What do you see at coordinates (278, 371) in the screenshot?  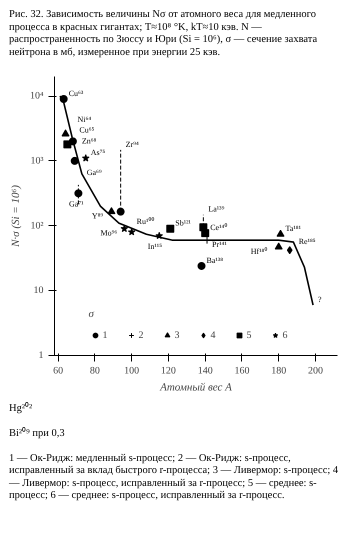 I see `x-tick-label: 180` at bounding box center [278, 371].